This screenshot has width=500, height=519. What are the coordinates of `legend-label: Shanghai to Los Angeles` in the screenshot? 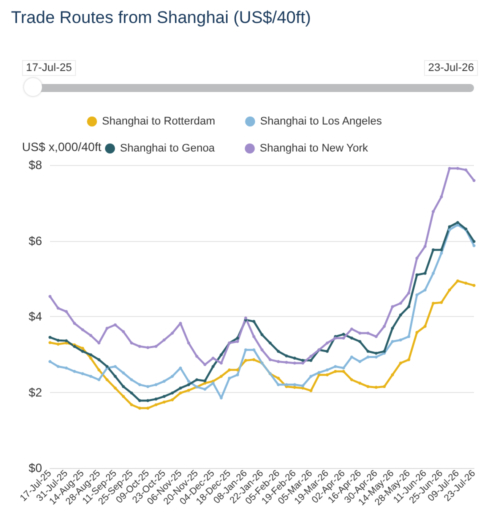 It's located at (321, 122).